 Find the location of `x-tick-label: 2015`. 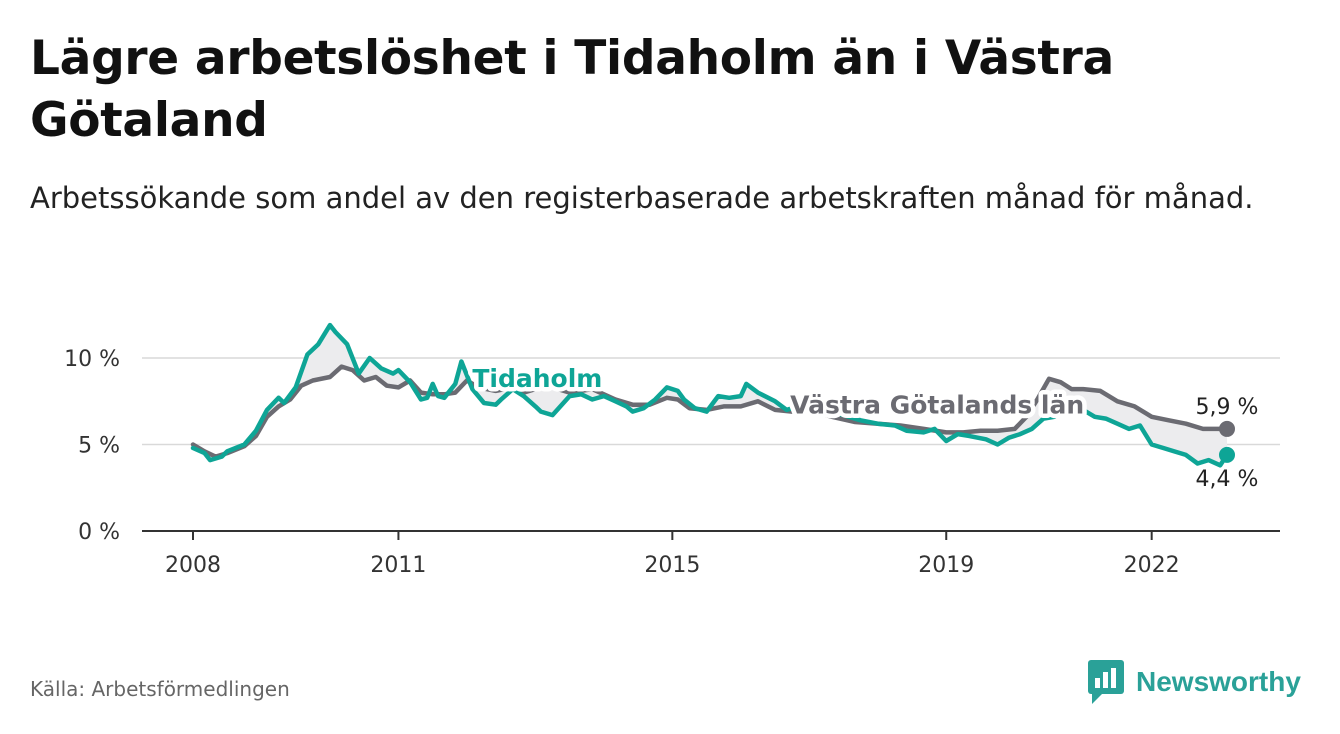

x-tick-label: 2015 is located at coordinates (672, 565).